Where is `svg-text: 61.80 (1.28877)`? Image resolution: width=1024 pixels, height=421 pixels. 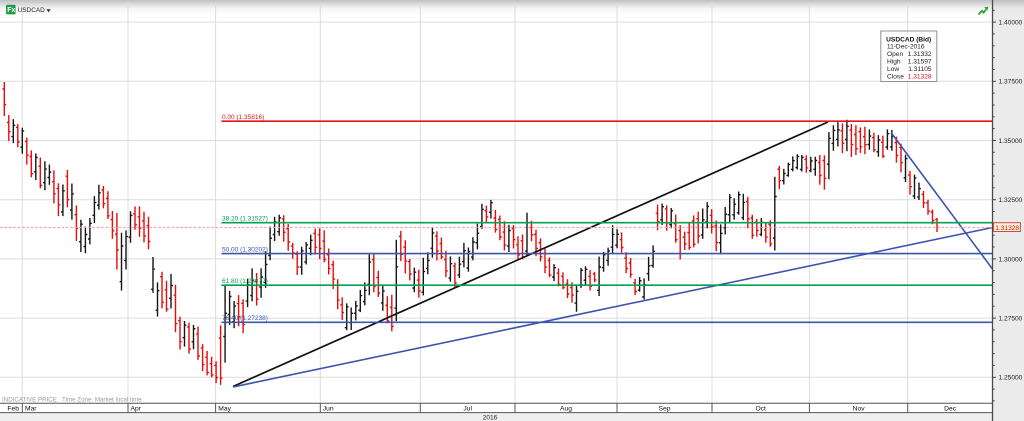
svg-text: 61.80 (1.28877) is located at coordinates (245, 281).